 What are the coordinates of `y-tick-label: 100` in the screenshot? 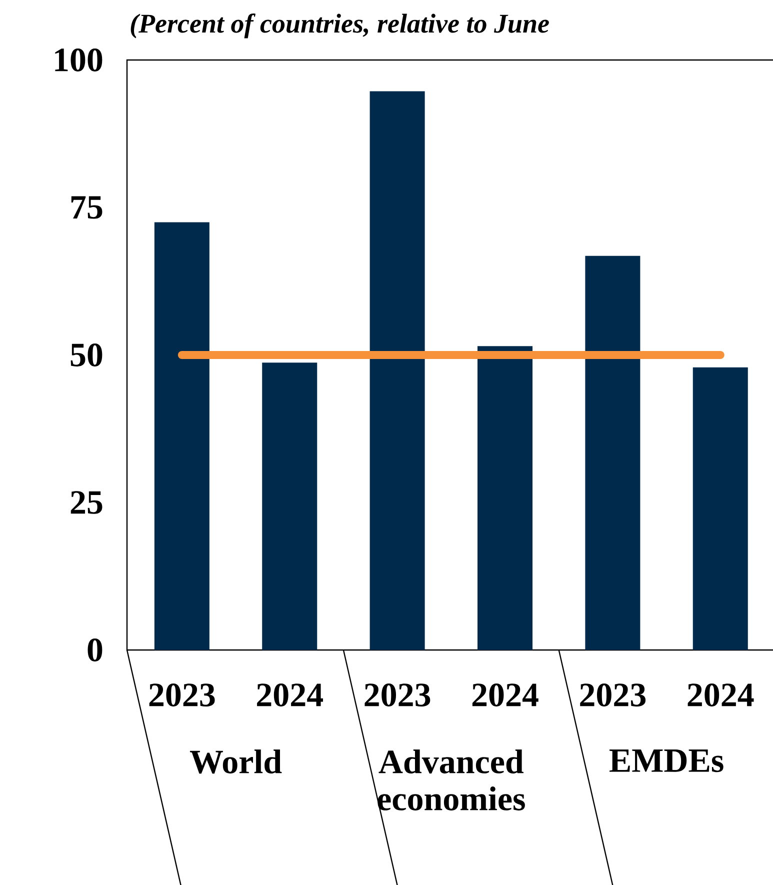 It's located at (78, 60).